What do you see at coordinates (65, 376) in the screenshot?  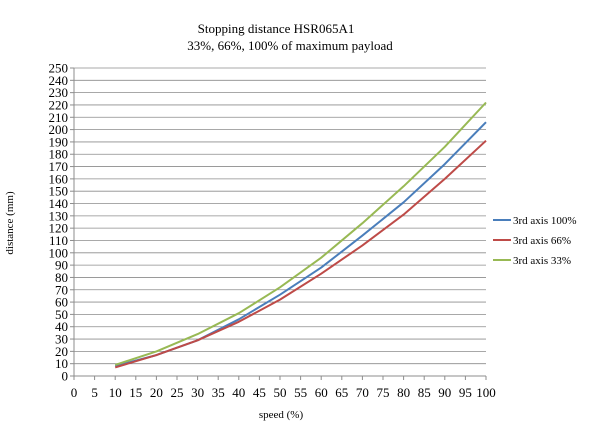 I see `y-tick-label: 0` at bounding box center [65, 376].